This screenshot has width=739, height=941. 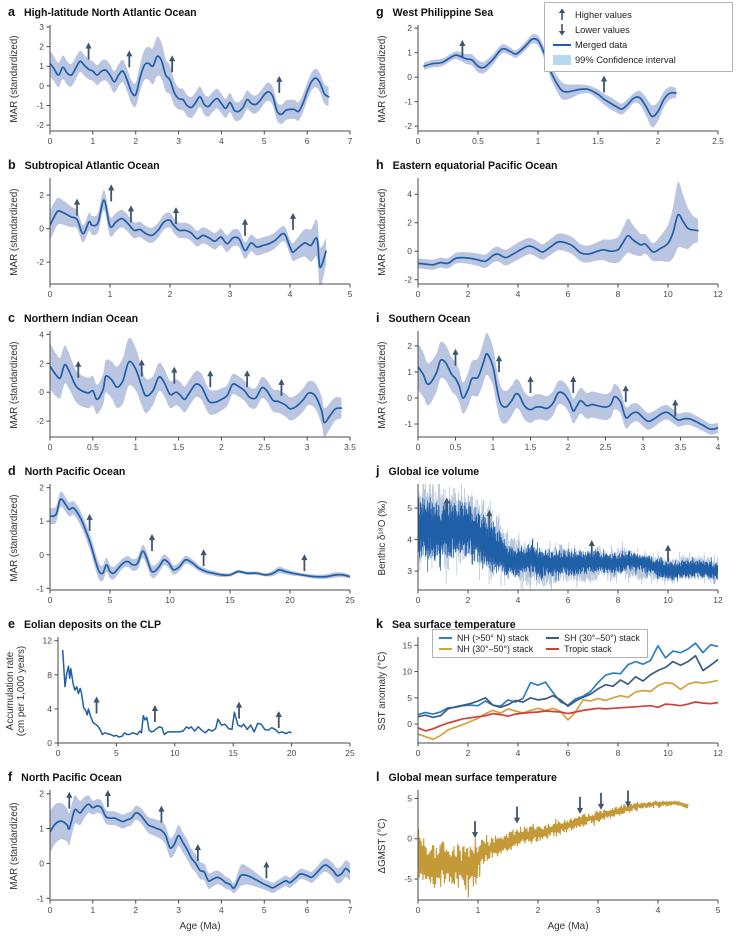 What do you see at coordinates (554, 622) in the screenshot?
I see `panel-k-header: k Sea surface temperature` at bounding box center [554, 622].